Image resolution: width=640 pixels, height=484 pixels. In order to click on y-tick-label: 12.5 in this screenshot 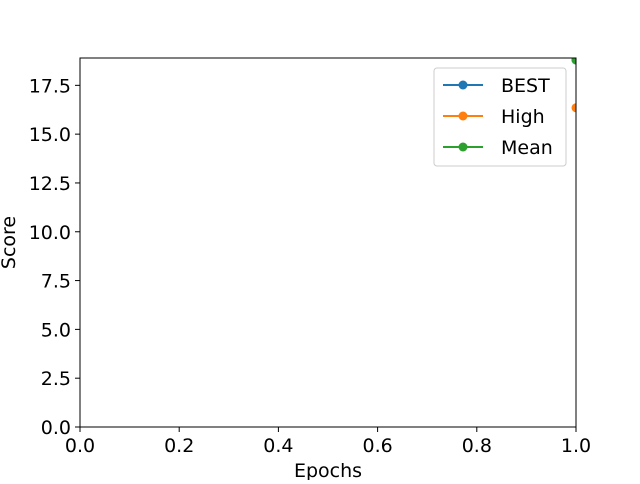, I will do `click(50, 184)`.